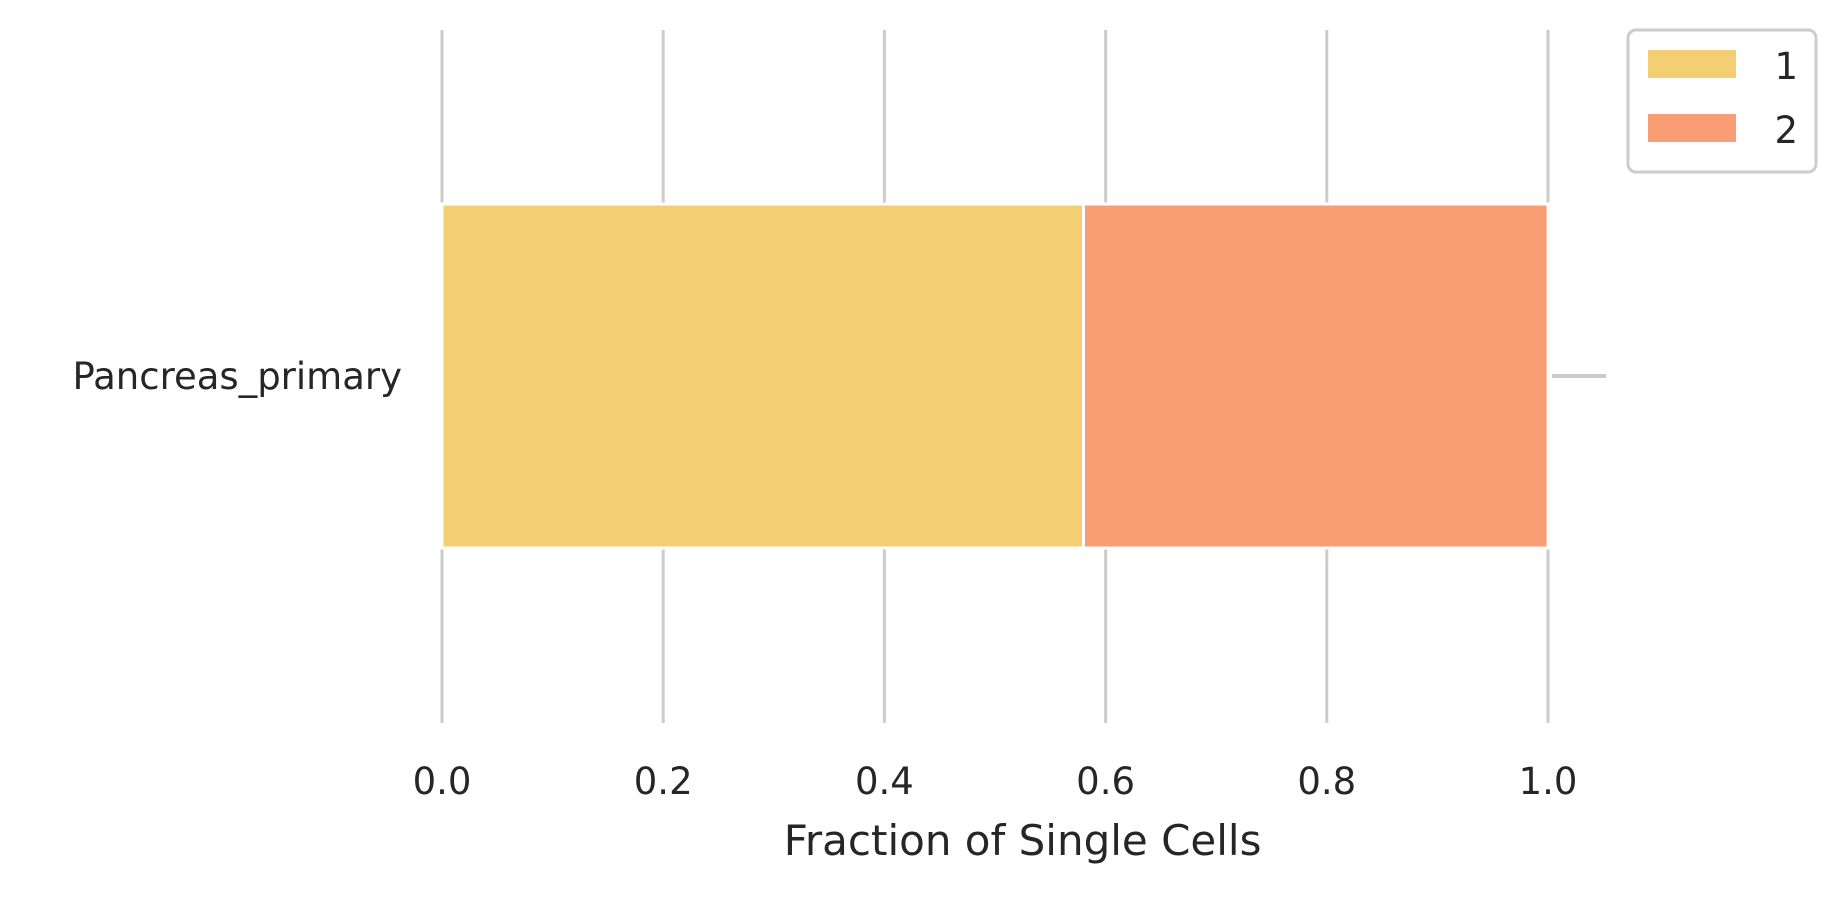 Image resolution: width=1847 pixels, height=897 pixels. What do you see at coordinates (442, 781) in the screenshot?
I see `x-tick-label-0: 0.0` at bounding box center [442, 781].